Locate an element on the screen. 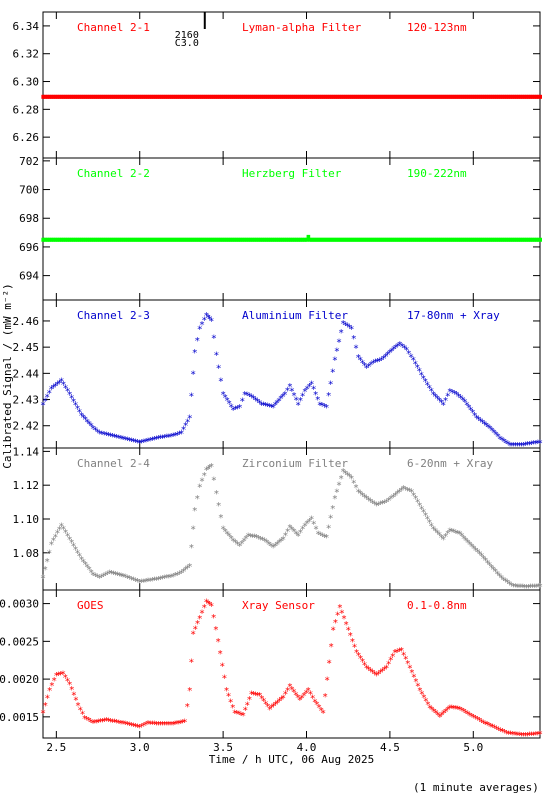  panel-label-range: 0.1-0.8nm is located at coordinates (437, 605).